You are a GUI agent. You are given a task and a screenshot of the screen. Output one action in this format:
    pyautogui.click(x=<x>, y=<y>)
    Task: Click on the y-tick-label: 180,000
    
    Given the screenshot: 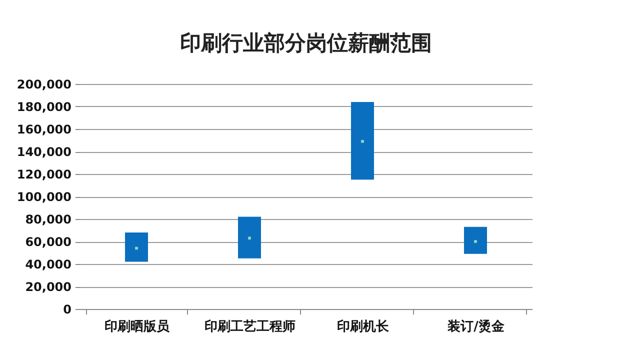 What is the action you would take?
    pyautogui.click(x=44, y=107)
    